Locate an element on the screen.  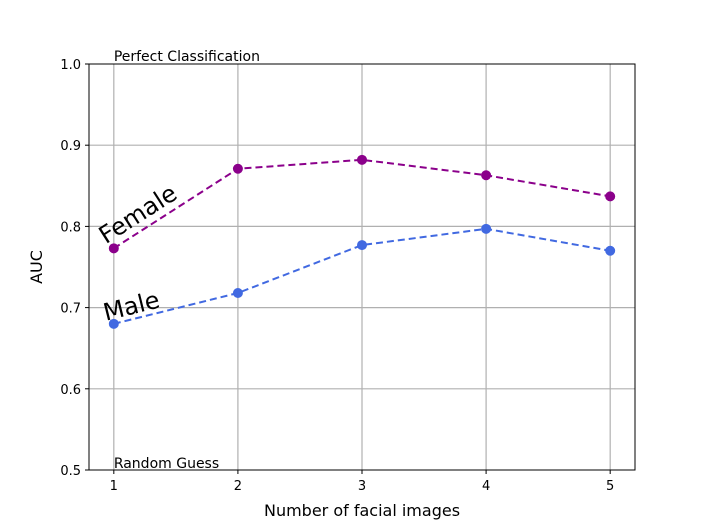
y-tick-label: 0.9 is located at coordinates (70, 146).